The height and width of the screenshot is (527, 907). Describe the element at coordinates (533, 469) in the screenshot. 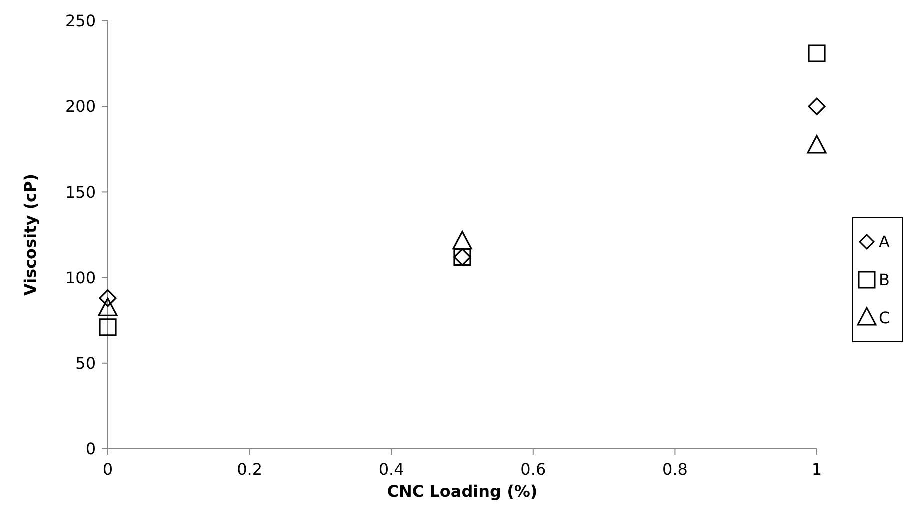

I see `x-tick-label: 0.6` at that location.